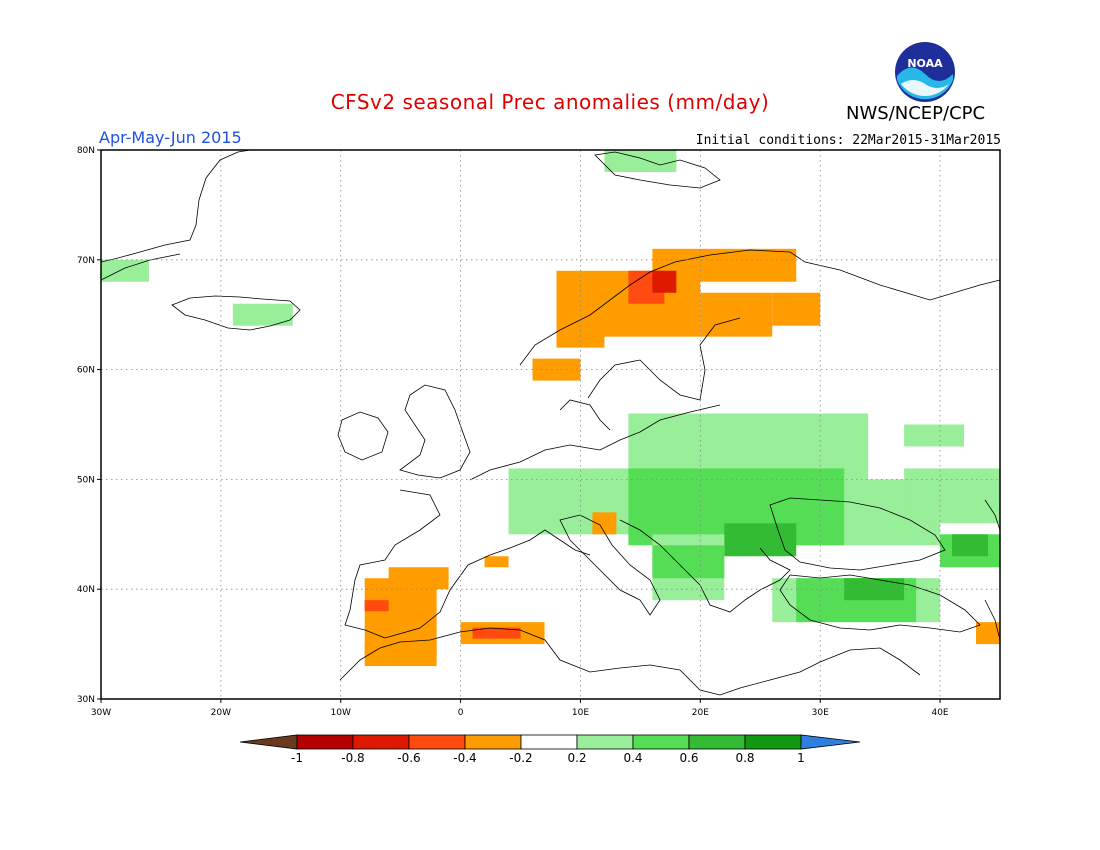 The width and height of the screenshot is (1100, 850). Describe the element at coordinates (86, 261) in the screenshot. I see `lat-tick-label: 70N` at that location.